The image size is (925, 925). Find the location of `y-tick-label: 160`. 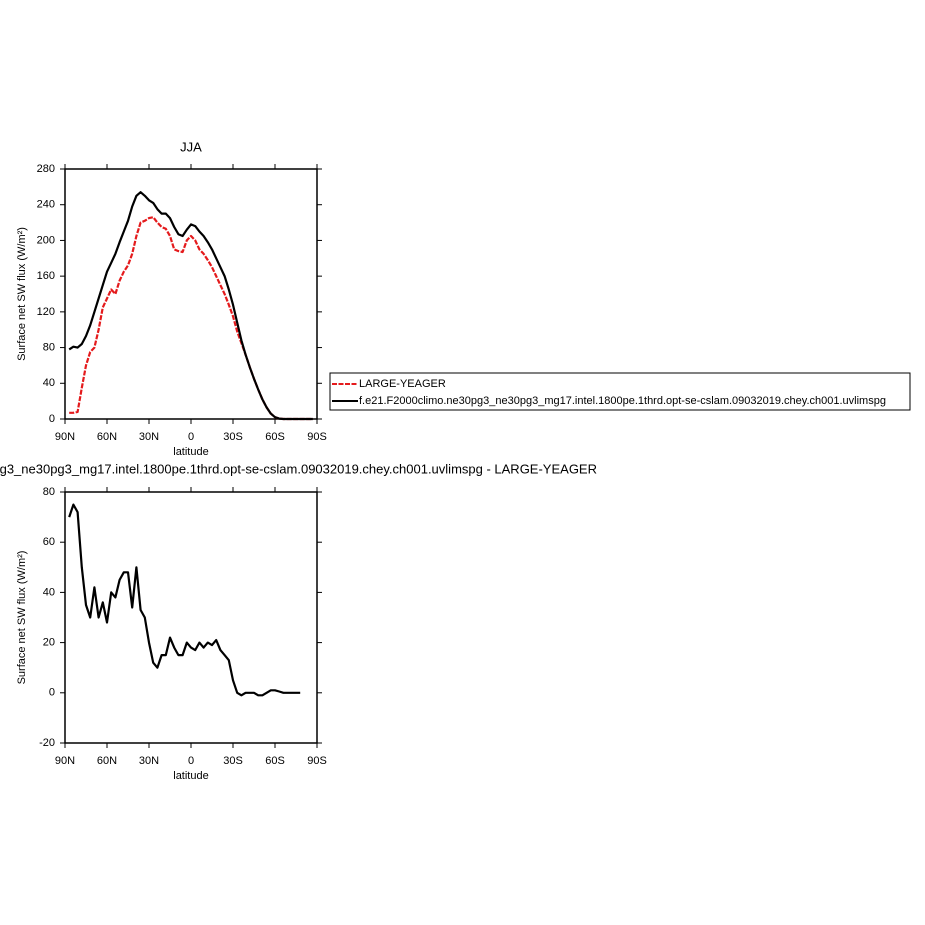

y-tick-label: 160 is located at coordinates (46, 276).